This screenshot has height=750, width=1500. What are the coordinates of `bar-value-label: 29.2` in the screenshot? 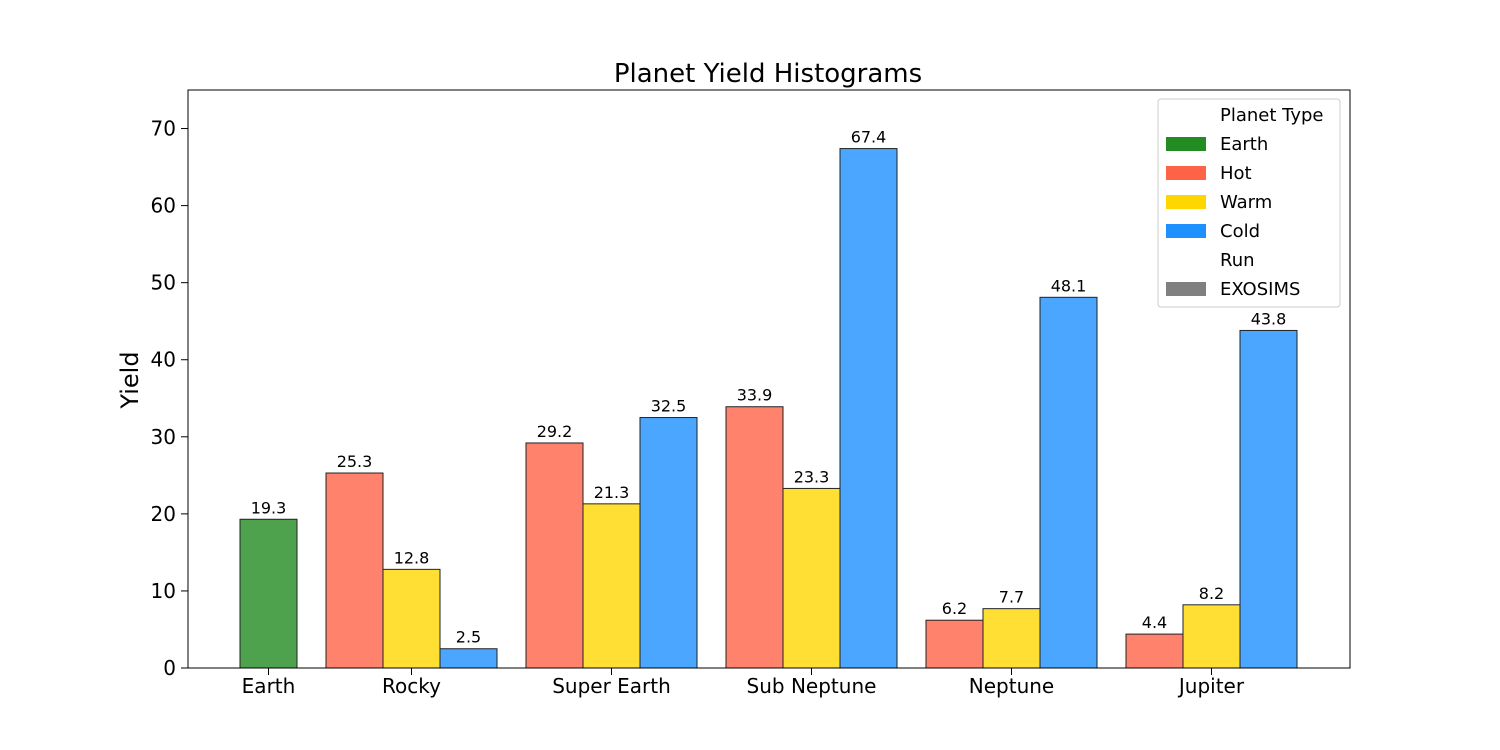 It's located at (555, 431).